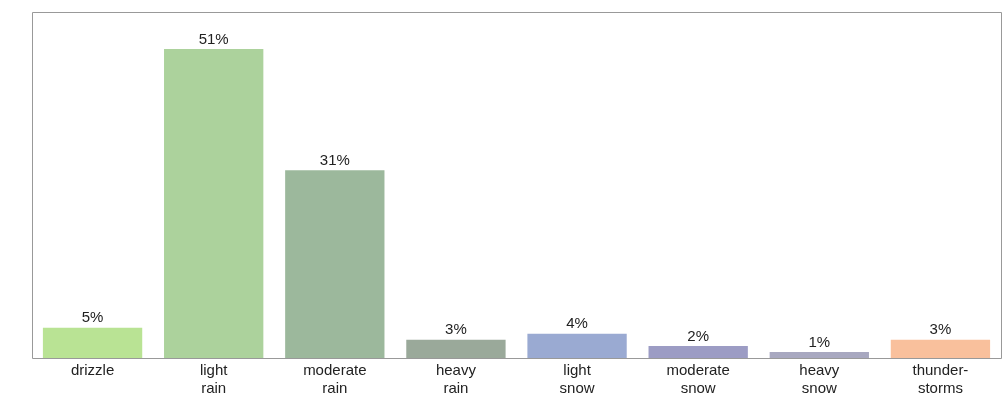 This screenshot has width=1007, height=402. I want to click on data-label: 51%, so click(213, 38).